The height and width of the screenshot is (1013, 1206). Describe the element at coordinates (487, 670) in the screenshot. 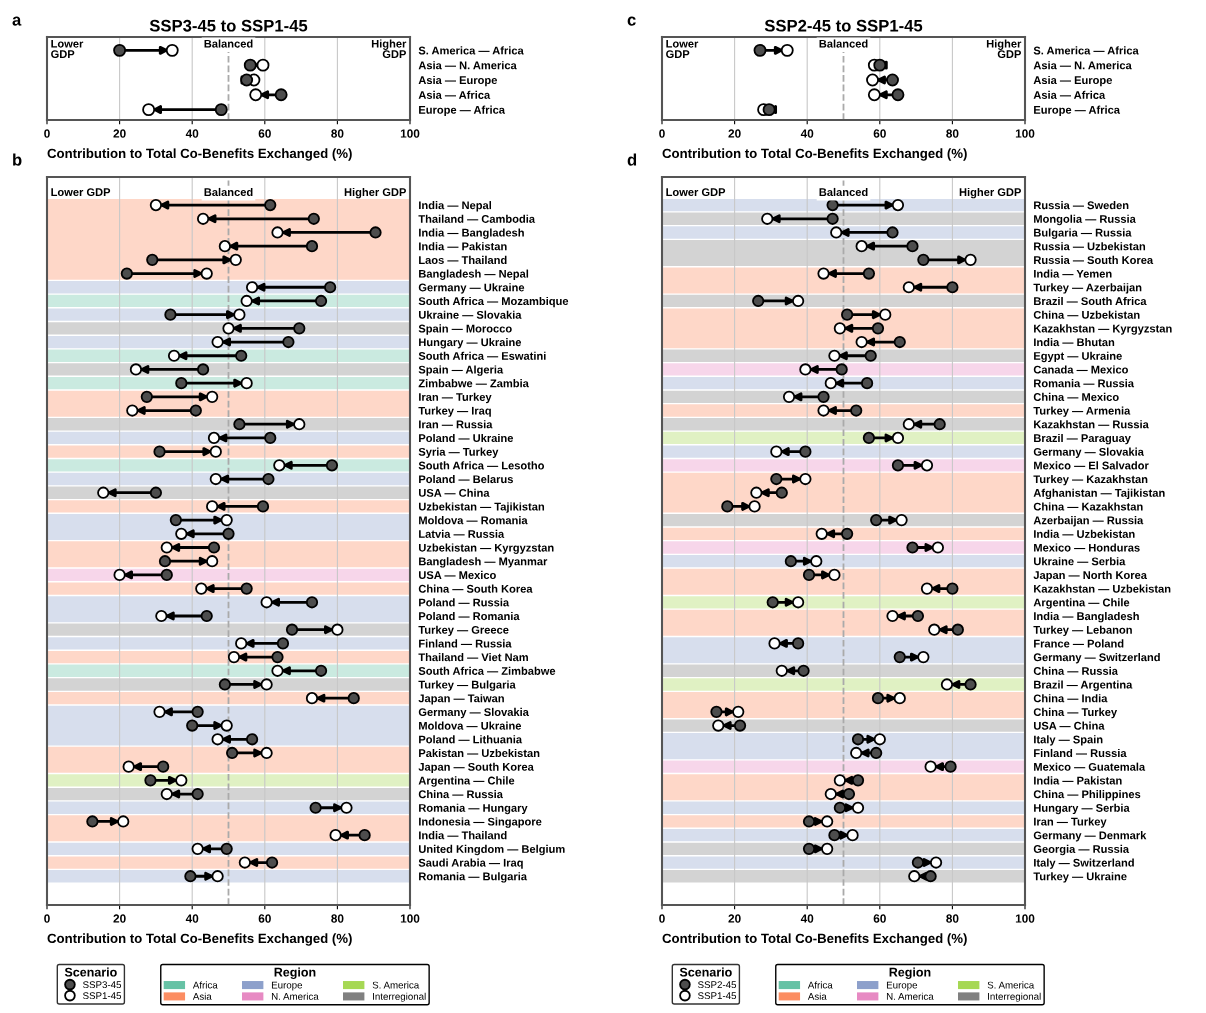

I see `y-tick-label: South Africa — Zimbabwe` at that location.